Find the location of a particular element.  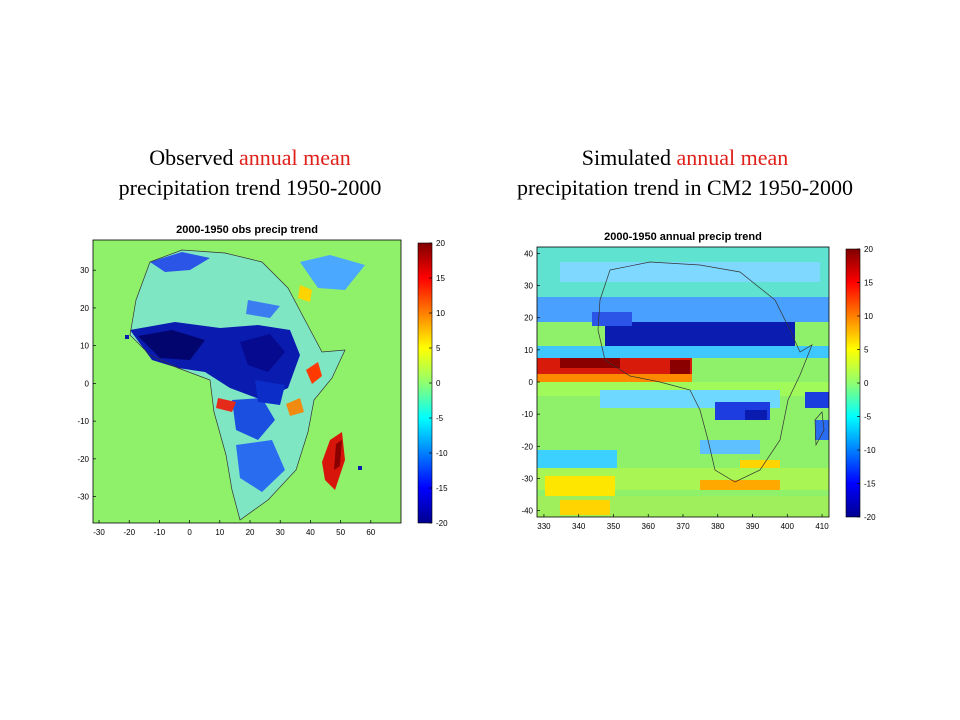

left-caption-line2: precipitation trend 1950-2000 is located at coordinates (250, 187).